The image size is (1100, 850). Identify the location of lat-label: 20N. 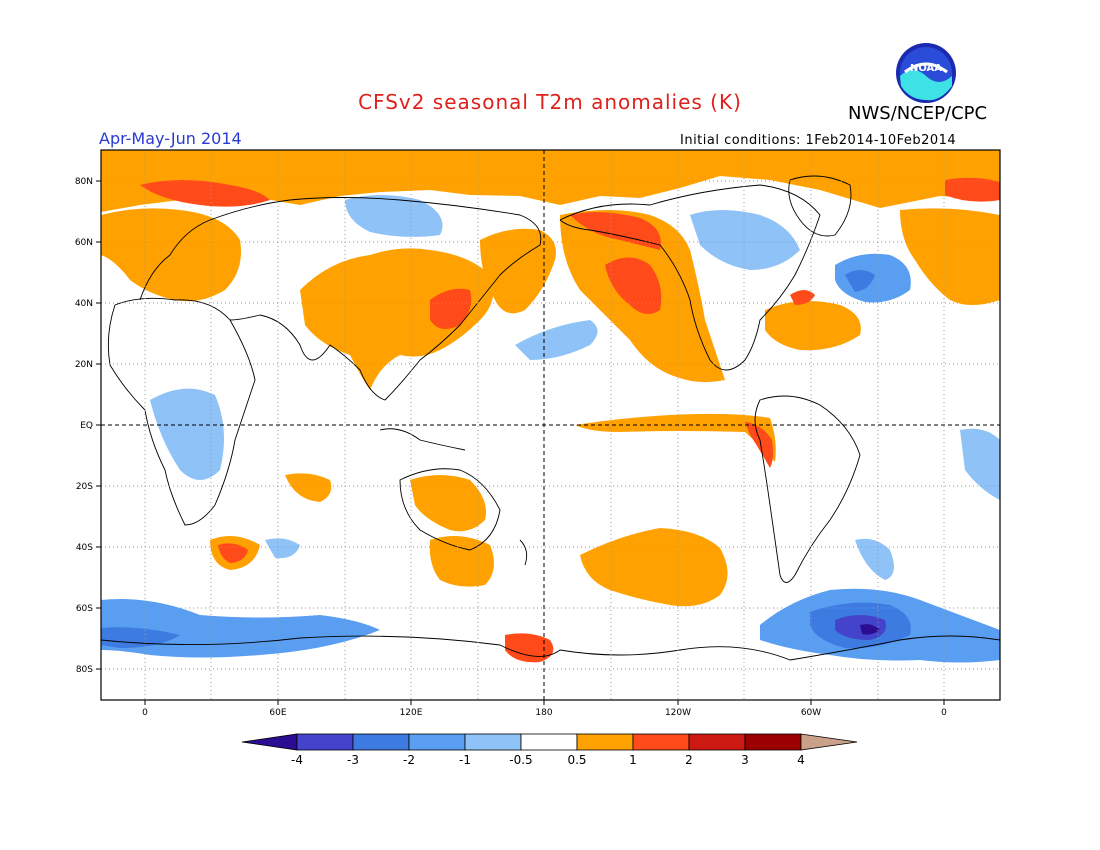
(84, 365).